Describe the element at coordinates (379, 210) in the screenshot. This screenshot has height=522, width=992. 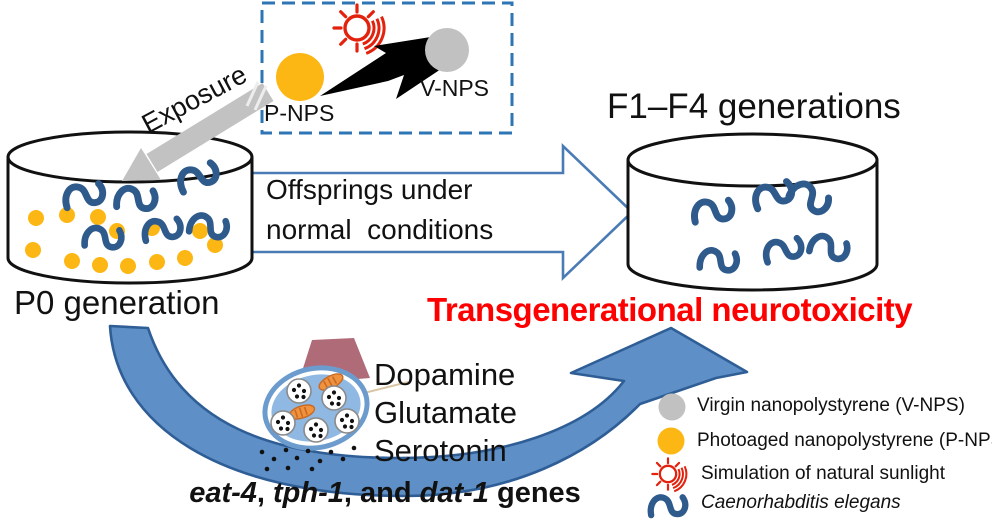
I see `offspring-arrow-label: Offsprings under normal conditions` at that location.